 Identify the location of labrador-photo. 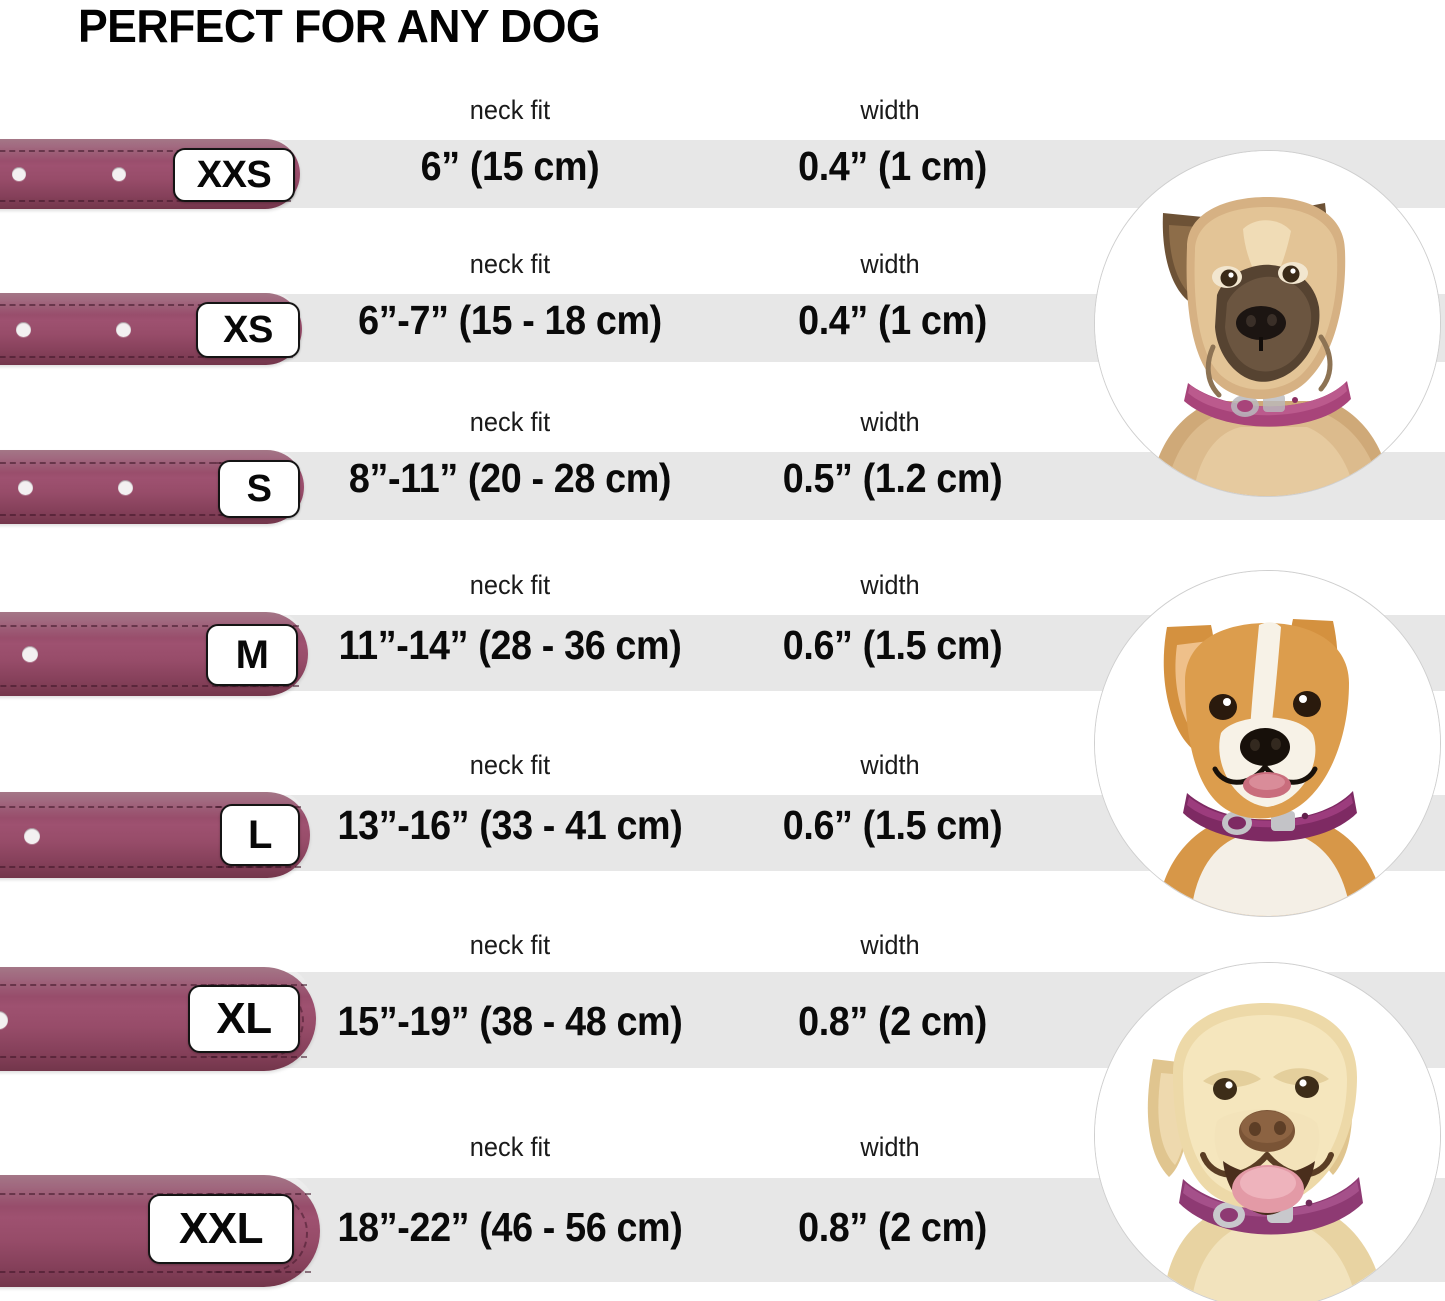
(1267, 1131).